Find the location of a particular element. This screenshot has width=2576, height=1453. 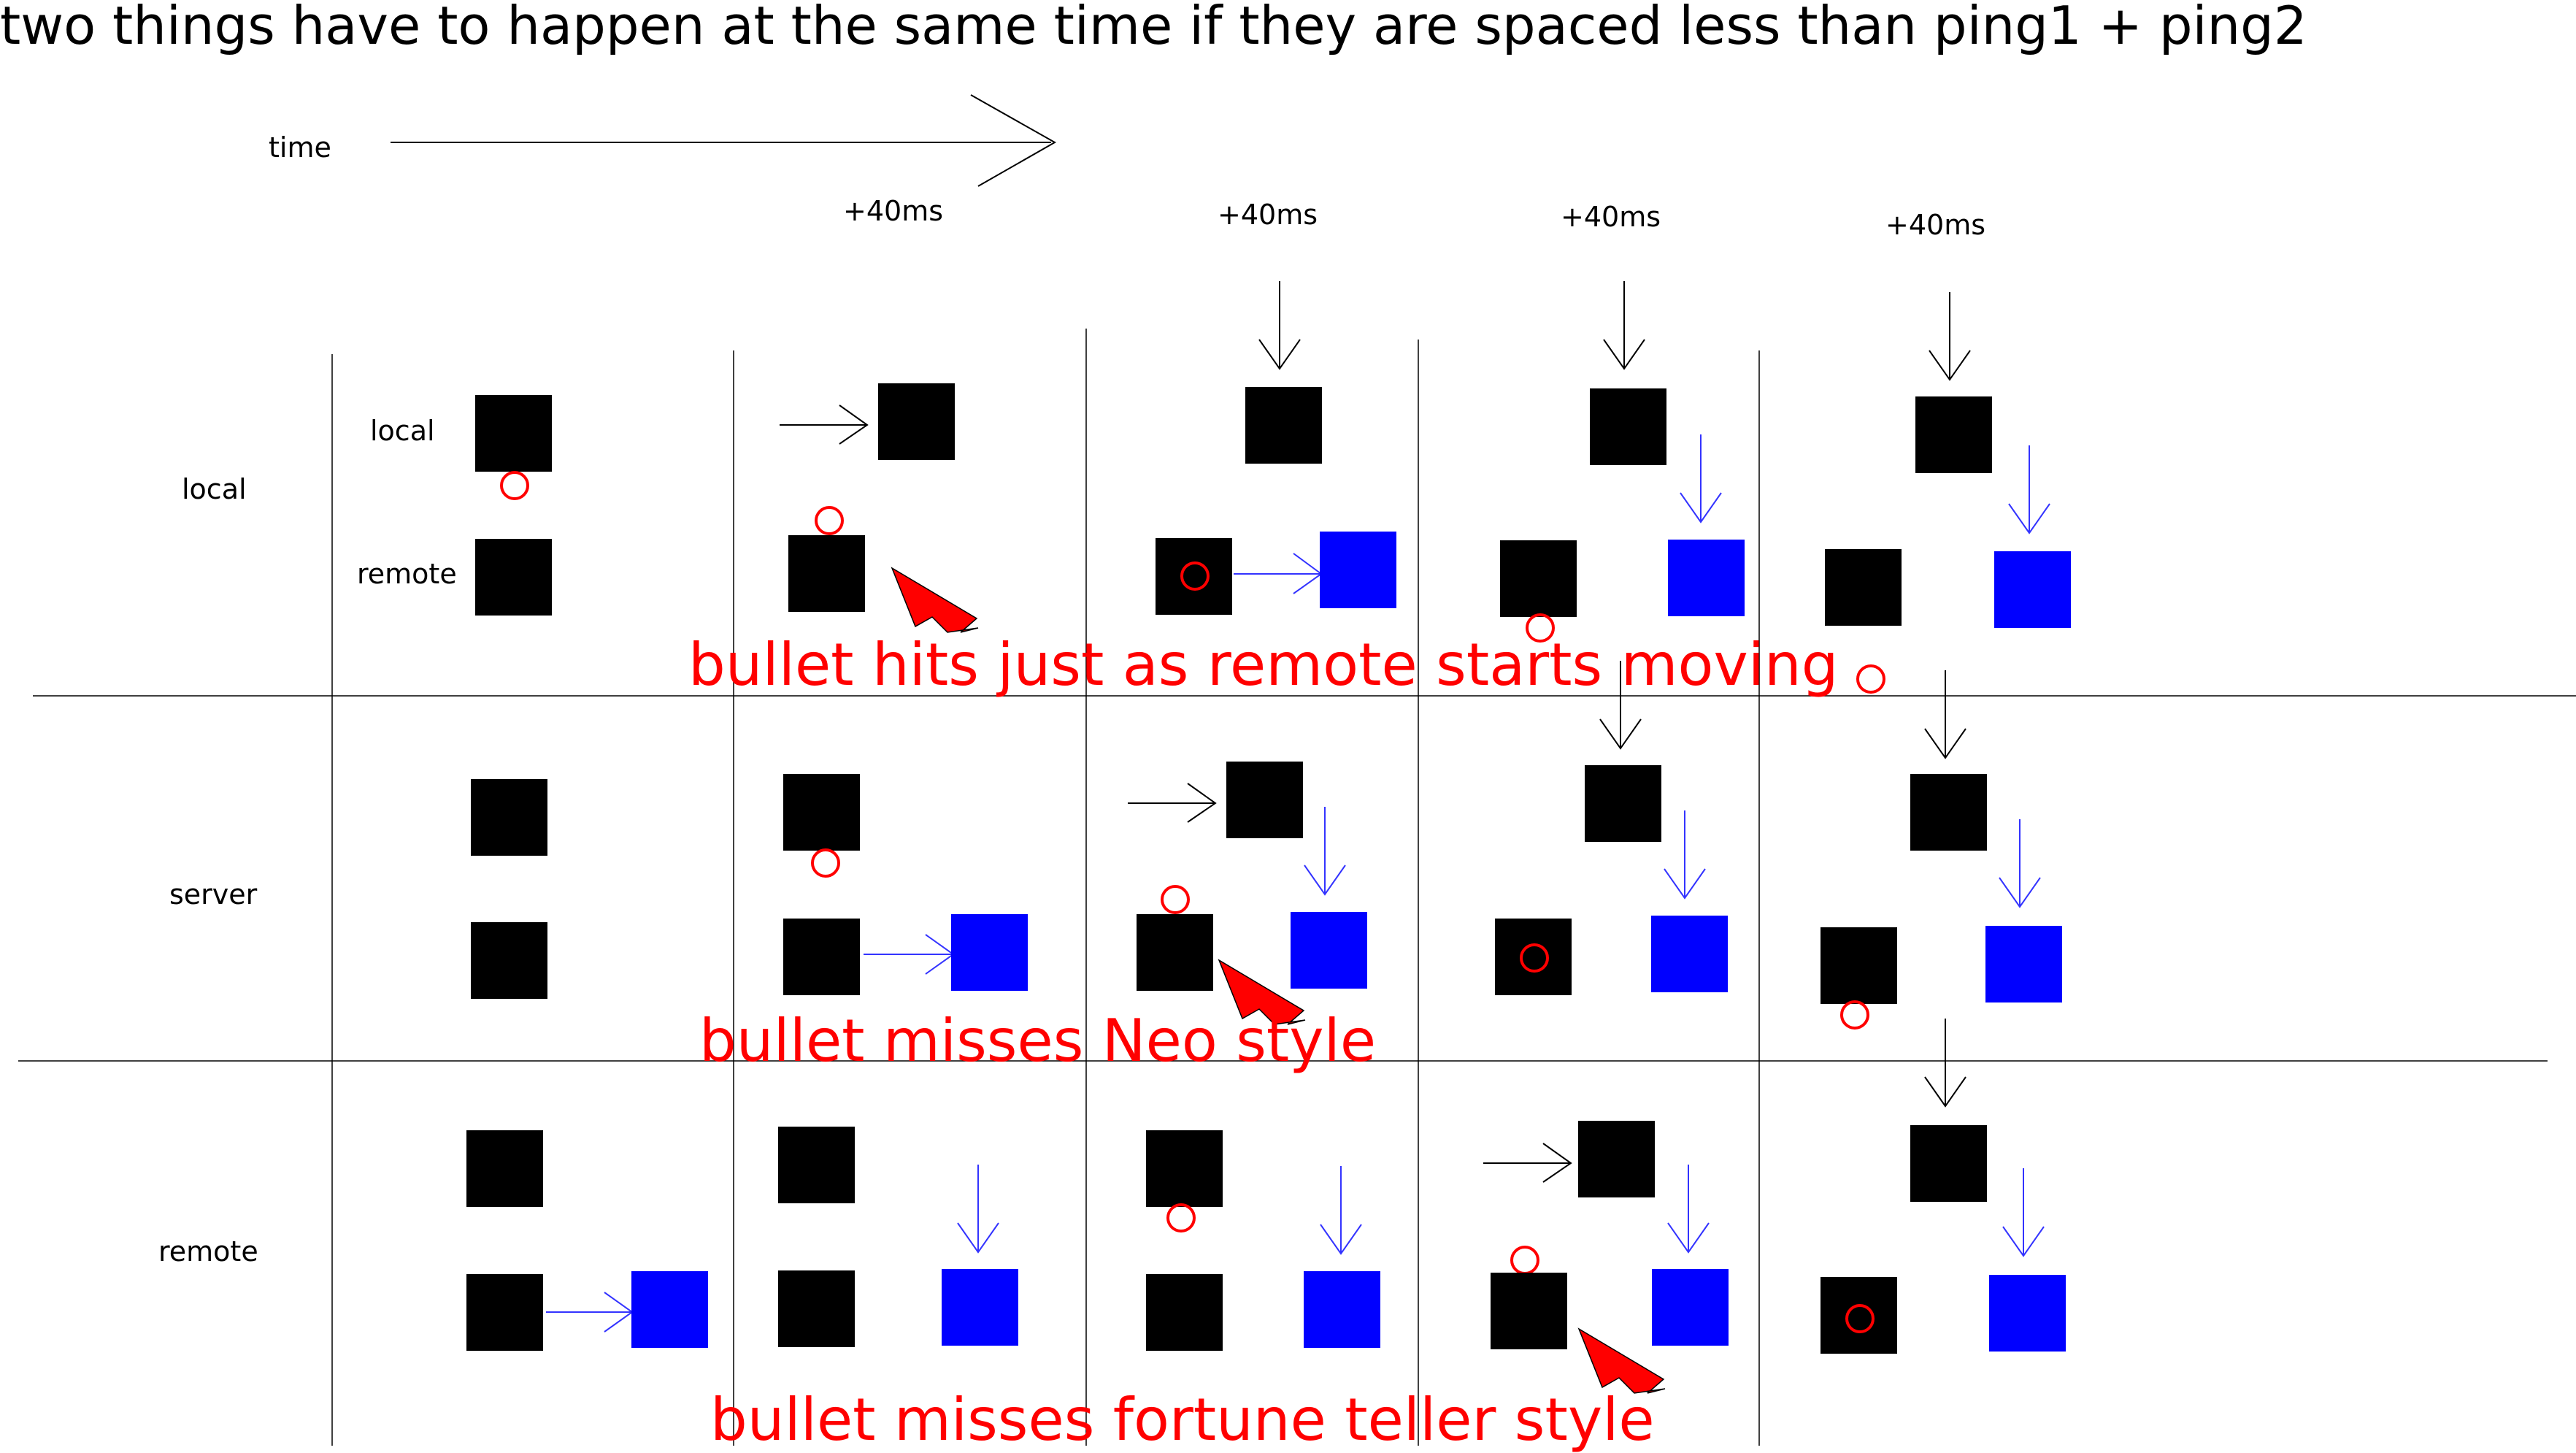

step-label-1: +40ms is located at coordinates (893, 211).